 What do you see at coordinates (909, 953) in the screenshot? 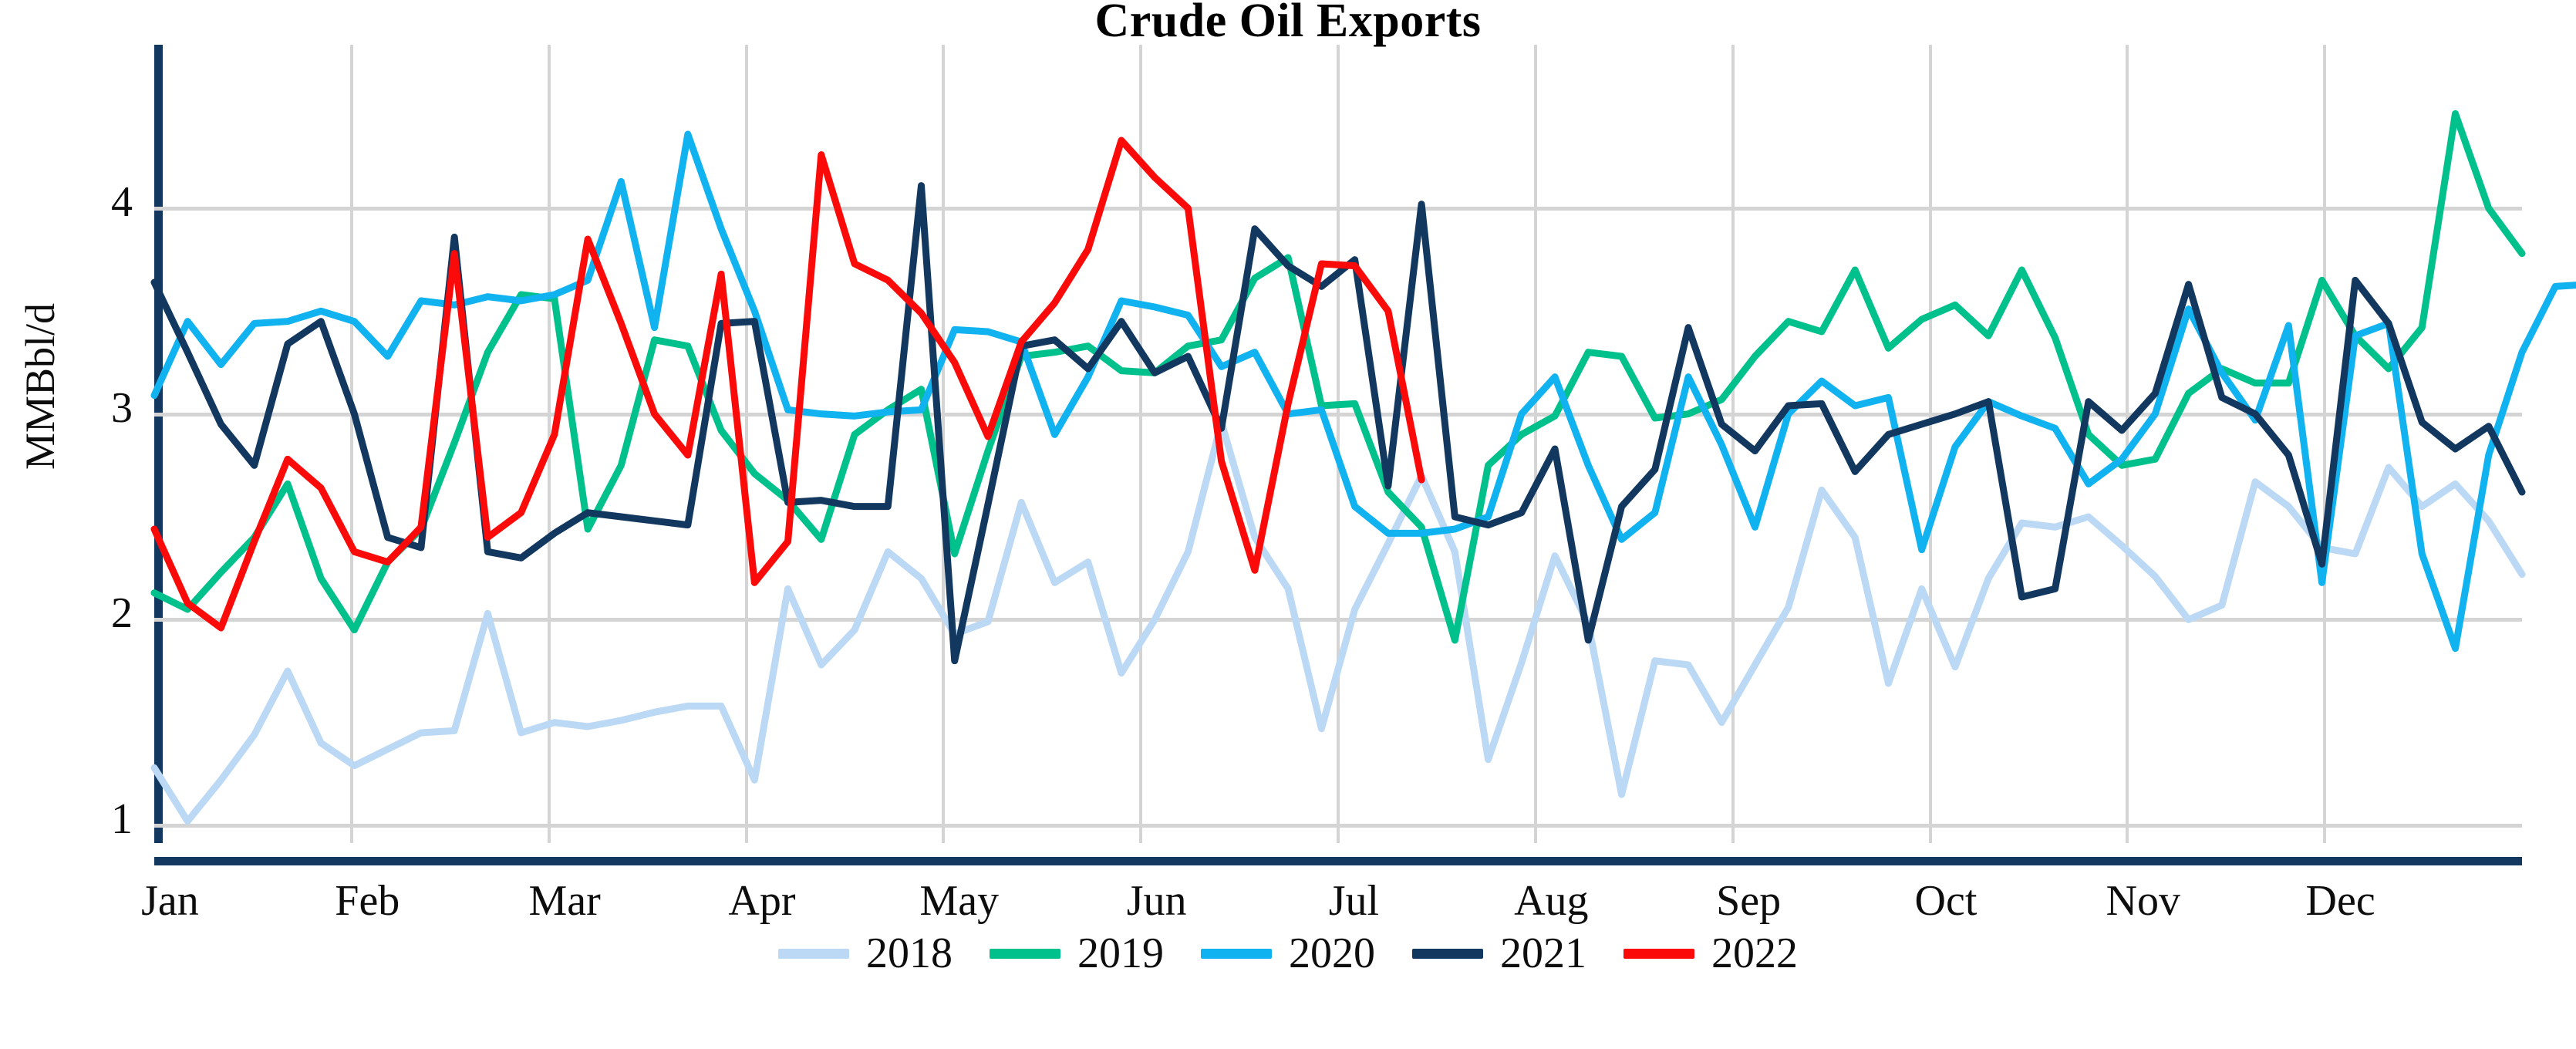
I see `legend-label-2018: 2018` at bounding box center [909, 953].